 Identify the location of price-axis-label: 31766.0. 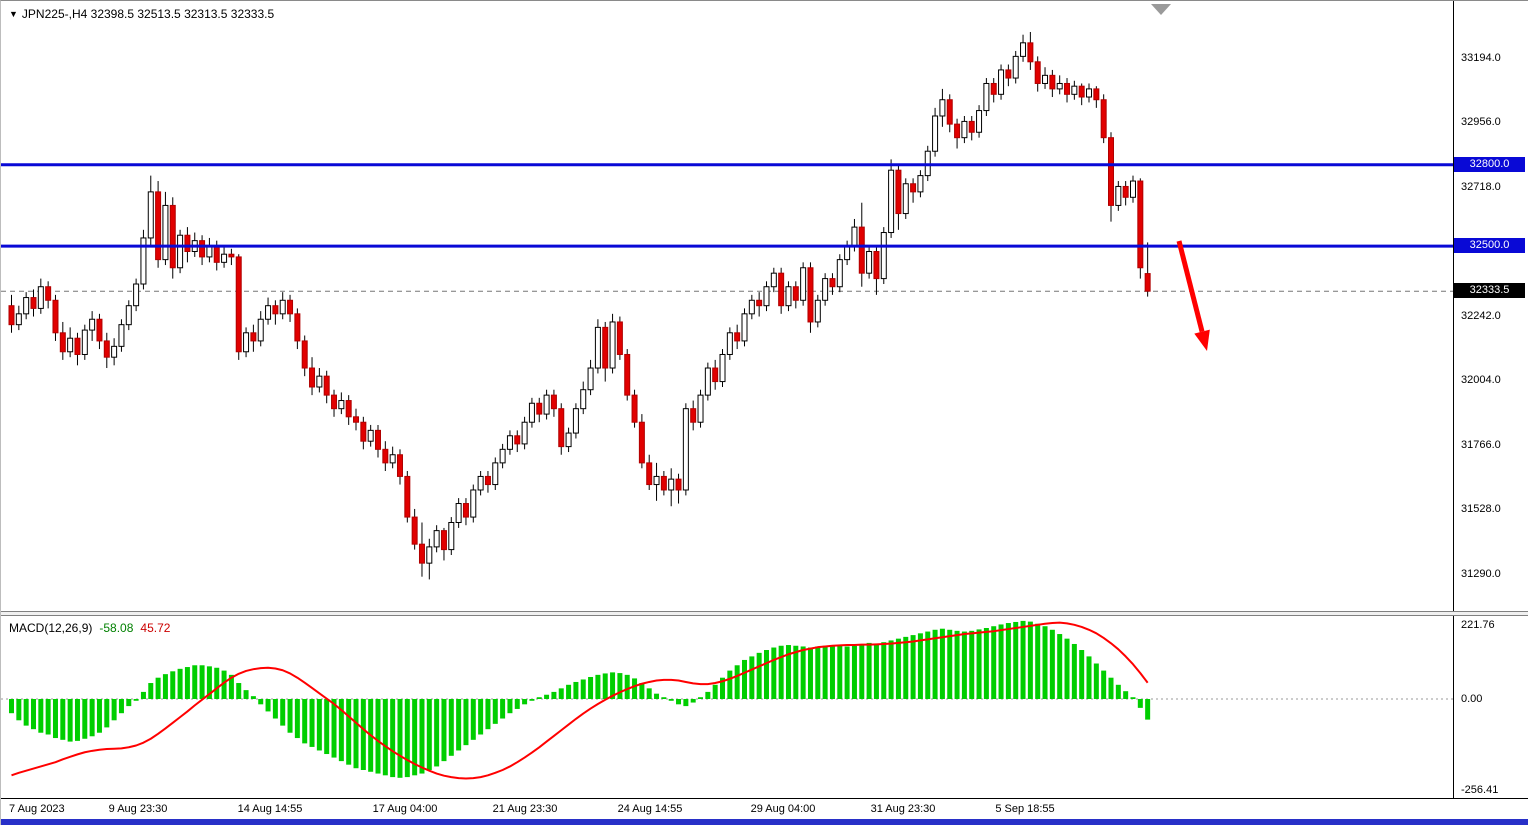
(1481, 444).